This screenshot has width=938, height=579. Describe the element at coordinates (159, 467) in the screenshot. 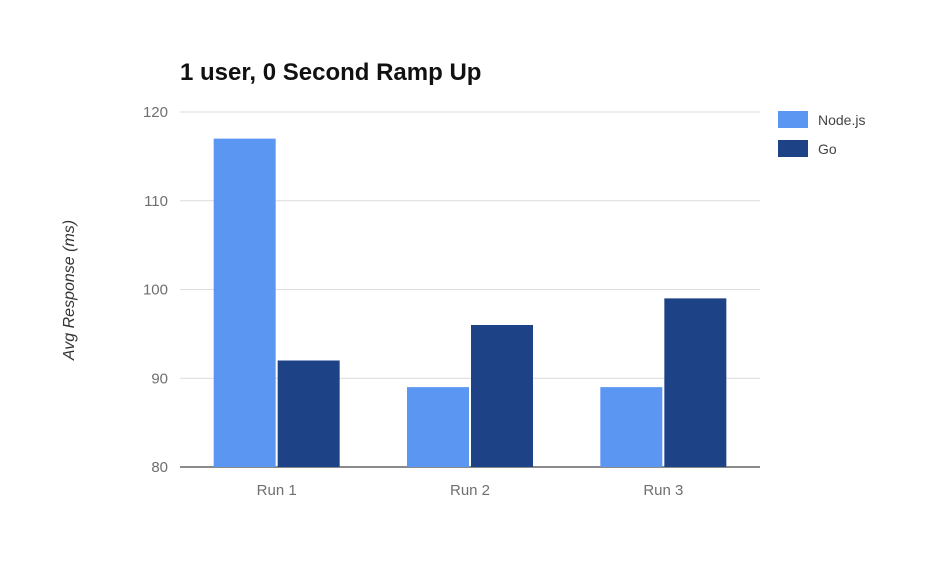

I see `y-tick-label: 80` at that location.